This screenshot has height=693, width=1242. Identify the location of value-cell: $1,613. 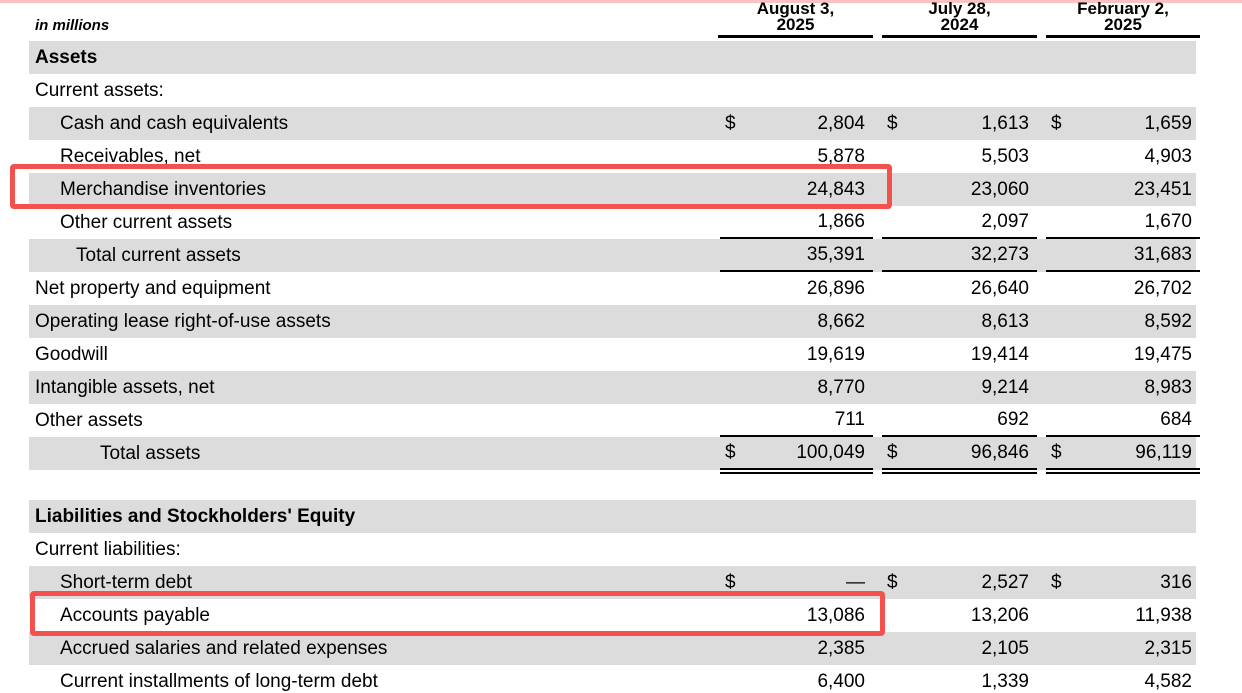
(959, 123).